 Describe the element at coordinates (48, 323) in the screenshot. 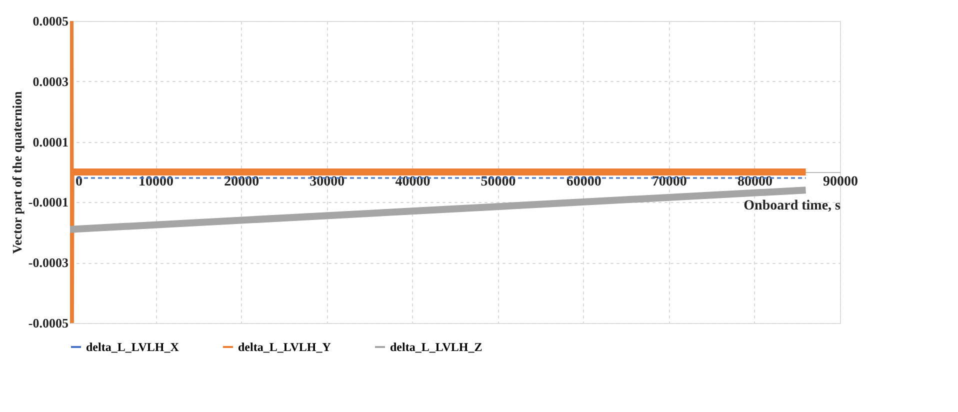

I see `y-tick-label: -0.0005` at that location.